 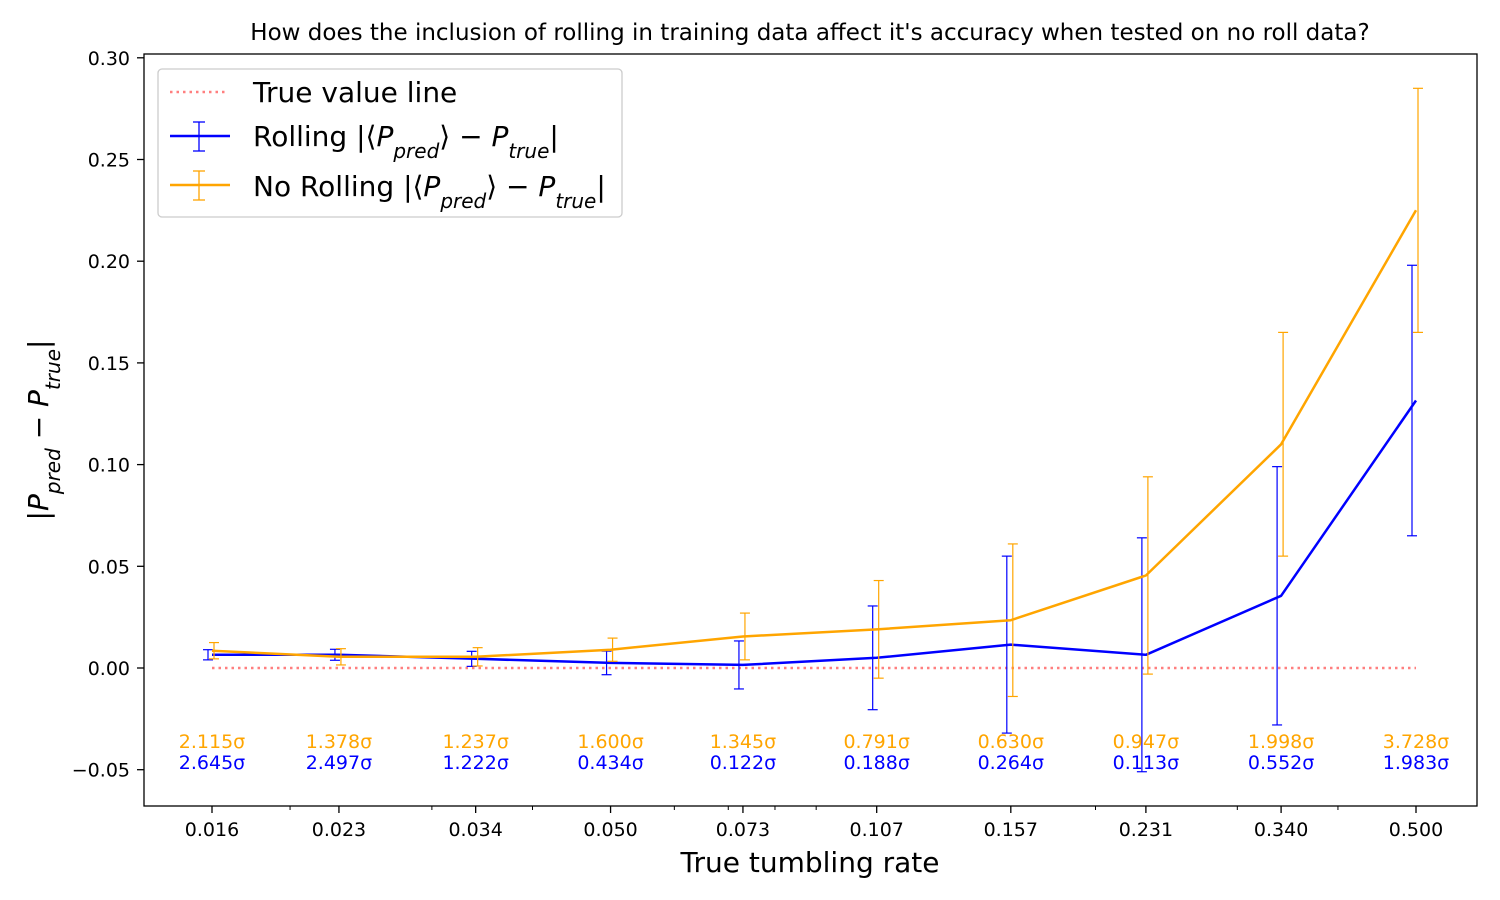 I want to click on sigma-label-rolling: 2.645σ, so click(x=212, y=763).